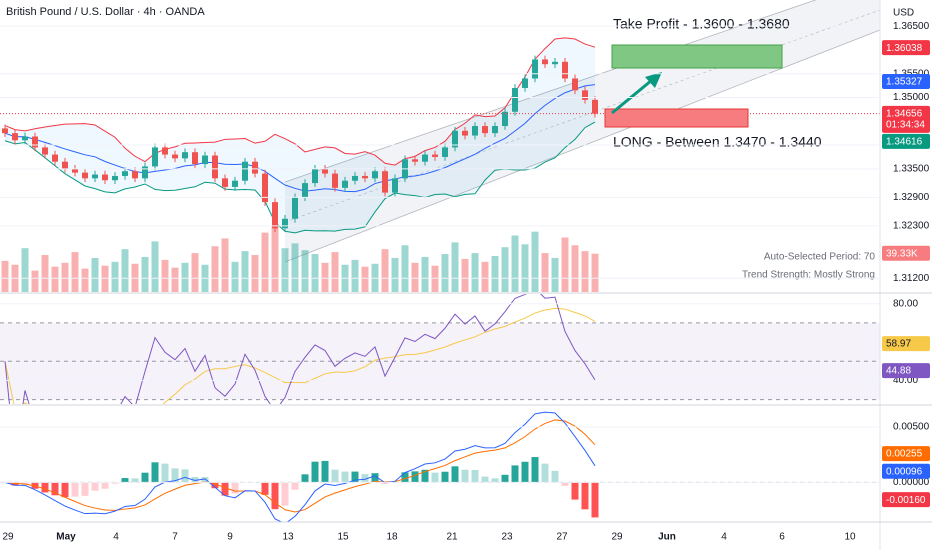 The width and height of the screenshot is (932, 550). I want to click on x-tick-label: 10, so click(850, 537).